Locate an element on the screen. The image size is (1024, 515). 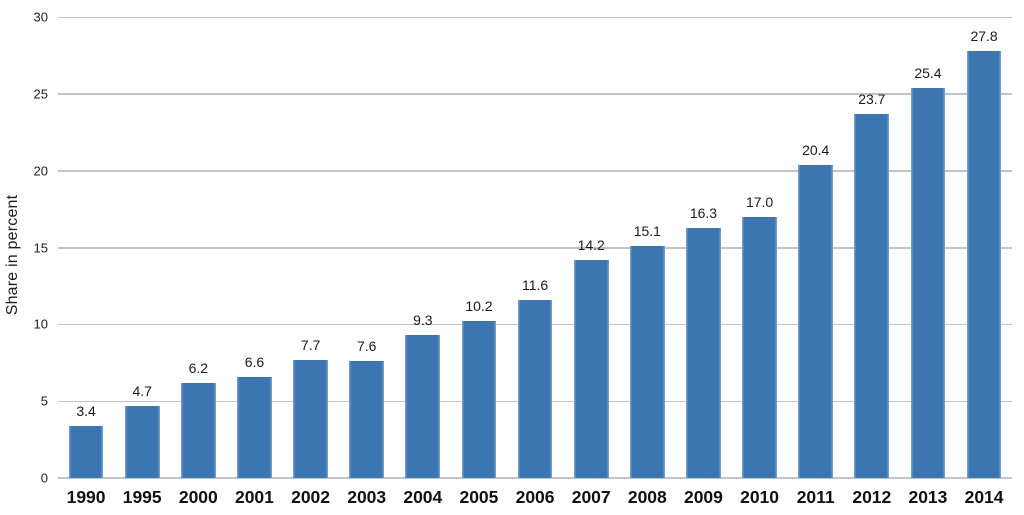
x-tick-label: 2009 is located at coordinates (703, 497).